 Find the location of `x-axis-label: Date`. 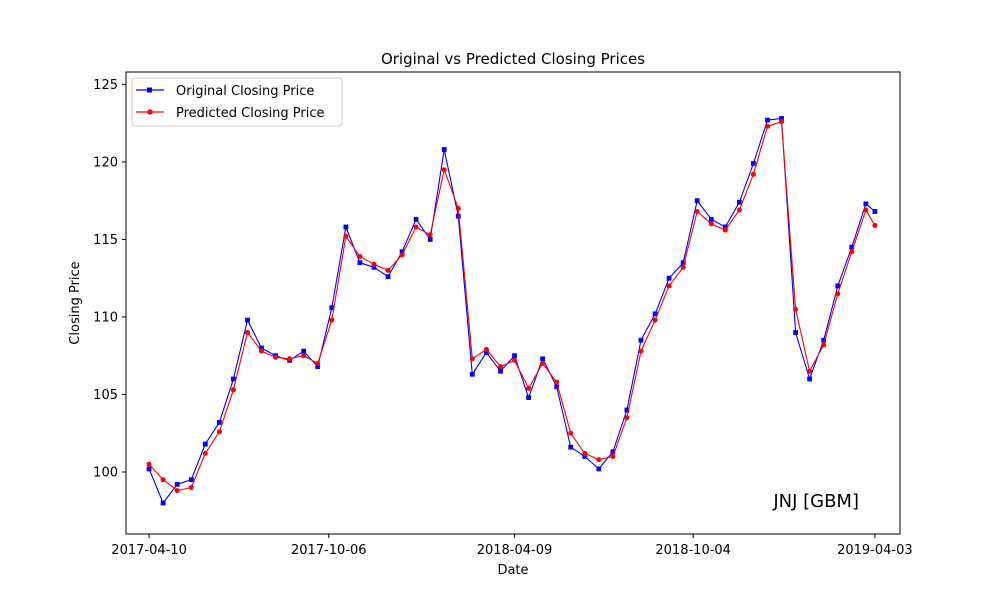

x-axis-label: Date is located at coordinates (512, 570).